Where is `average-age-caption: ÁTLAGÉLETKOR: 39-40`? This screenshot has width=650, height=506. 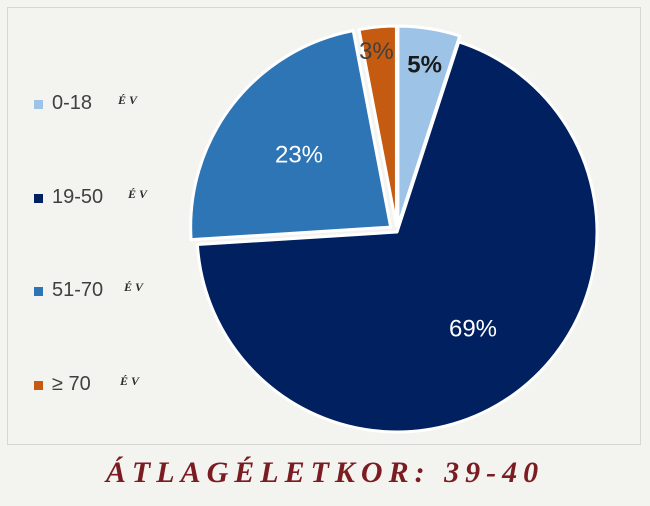 average-age-caption: ÁTLAGÉLETKOR: 39-40 is located at coordinates (325, 472).